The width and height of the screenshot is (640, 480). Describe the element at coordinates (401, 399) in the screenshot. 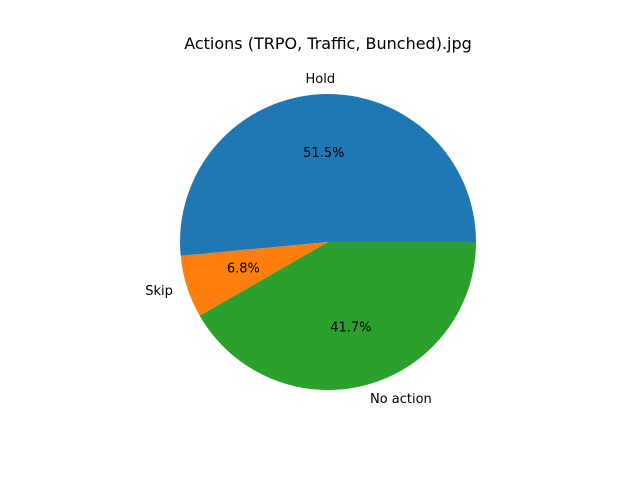

I see `slice-label-no-action: No action` at that location.